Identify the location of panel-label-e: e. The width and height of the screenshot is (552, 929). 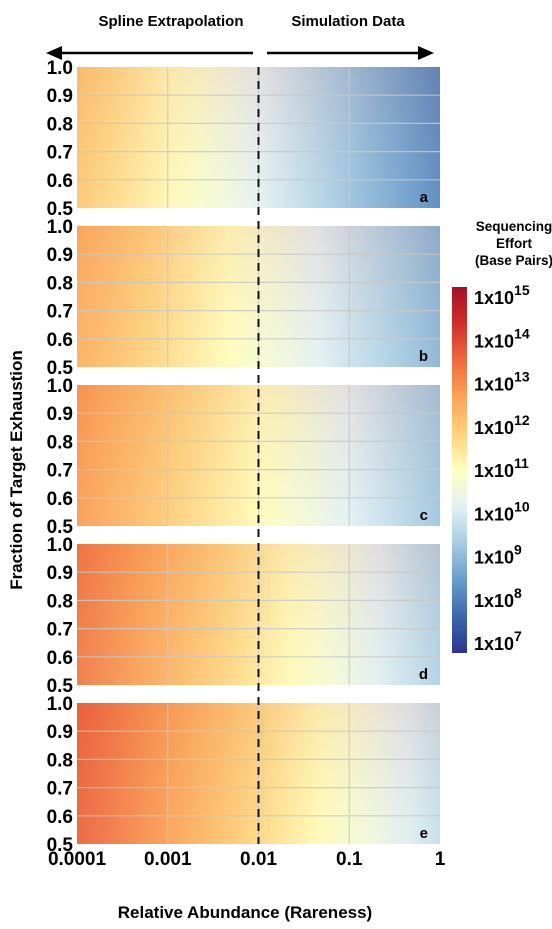
(424, 833).